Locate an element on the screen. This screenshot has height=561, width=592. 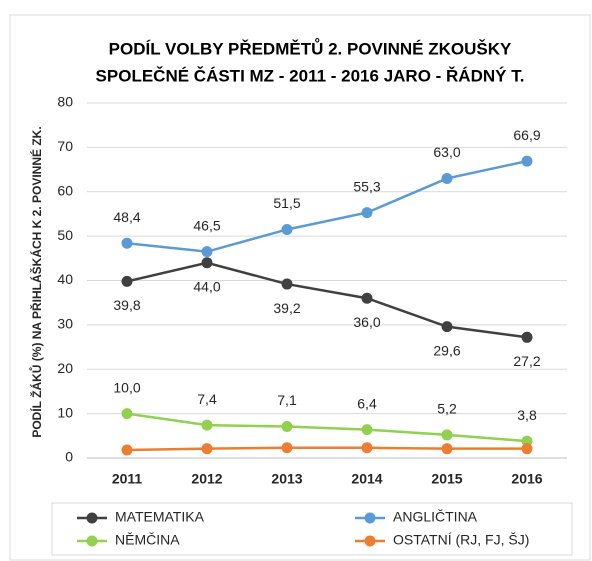
data-label: 6,4 is located at coordinates (367, 403).